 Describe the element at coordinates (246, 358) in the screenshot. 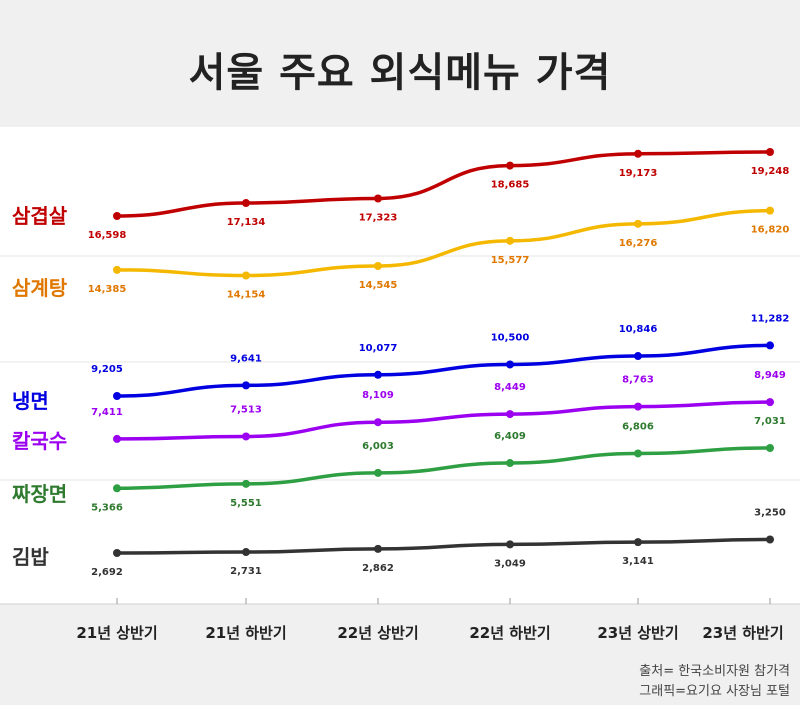

I see `data-label: 9,641` at that location.